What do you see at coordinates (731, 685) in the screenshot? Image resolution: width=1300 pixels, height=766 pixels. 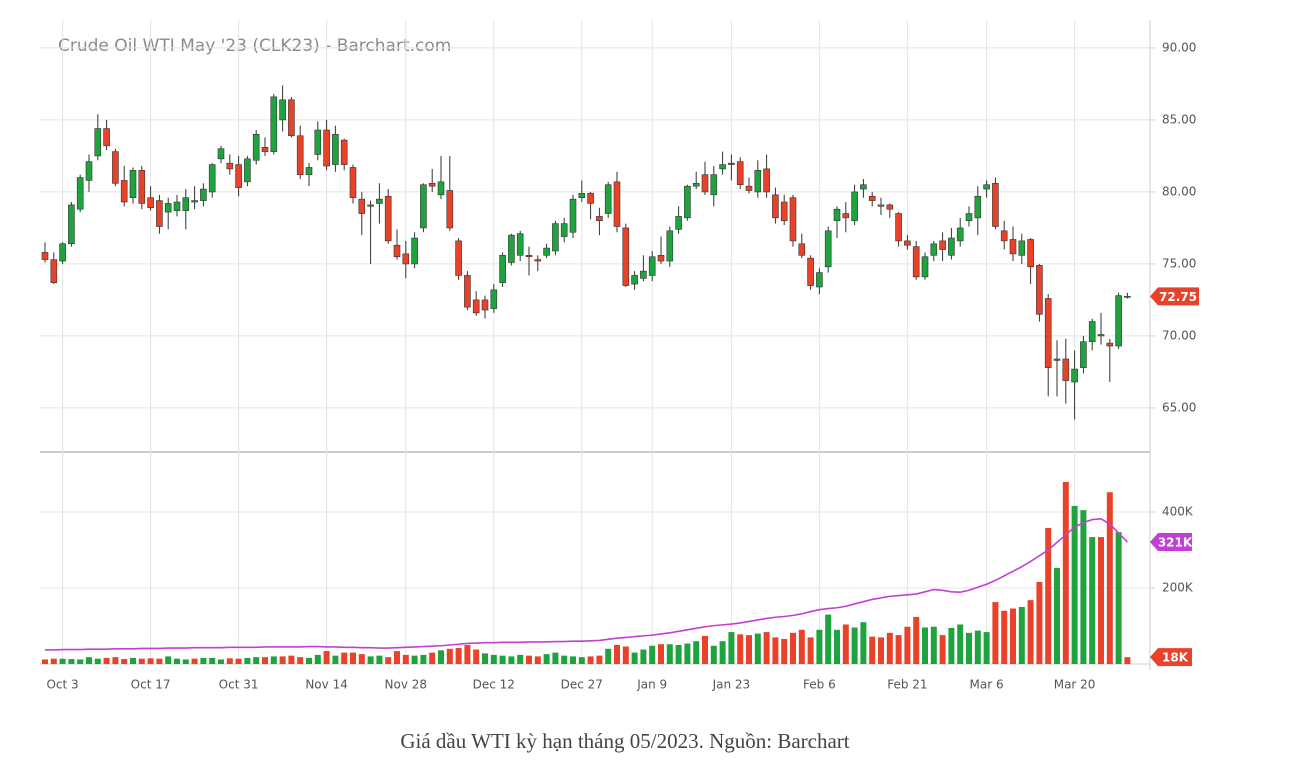 I see `x-tick-label: Jan 23` at bounding box center [731, 685].